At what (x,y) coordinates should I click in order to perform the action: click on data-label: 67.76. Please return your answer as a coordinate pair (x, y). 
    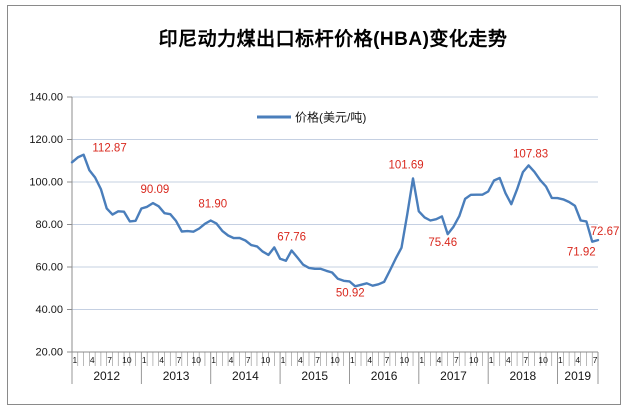
    Looking at the image, I should click on (291, 238).